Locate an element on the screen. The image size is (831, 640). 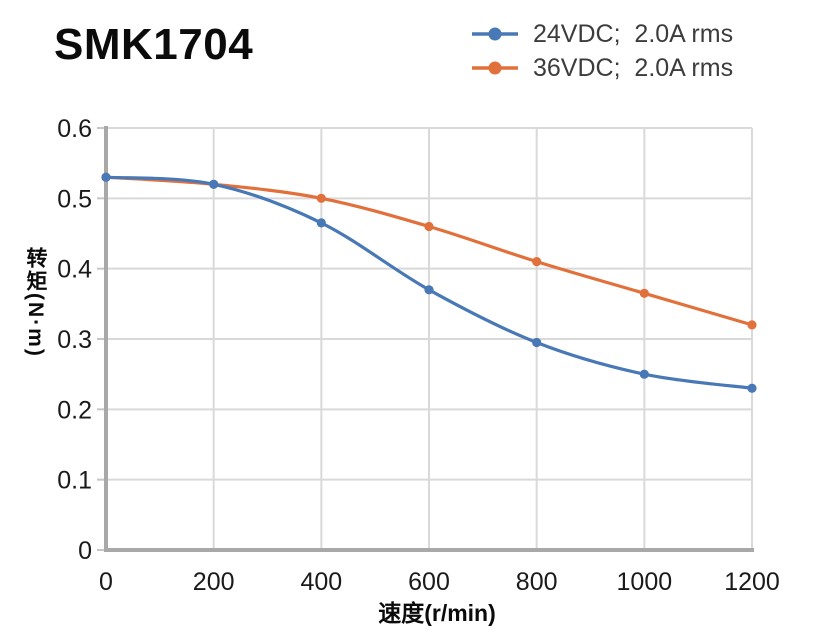
x-tick-label-200: 200 is located at coordinates (214, 582).